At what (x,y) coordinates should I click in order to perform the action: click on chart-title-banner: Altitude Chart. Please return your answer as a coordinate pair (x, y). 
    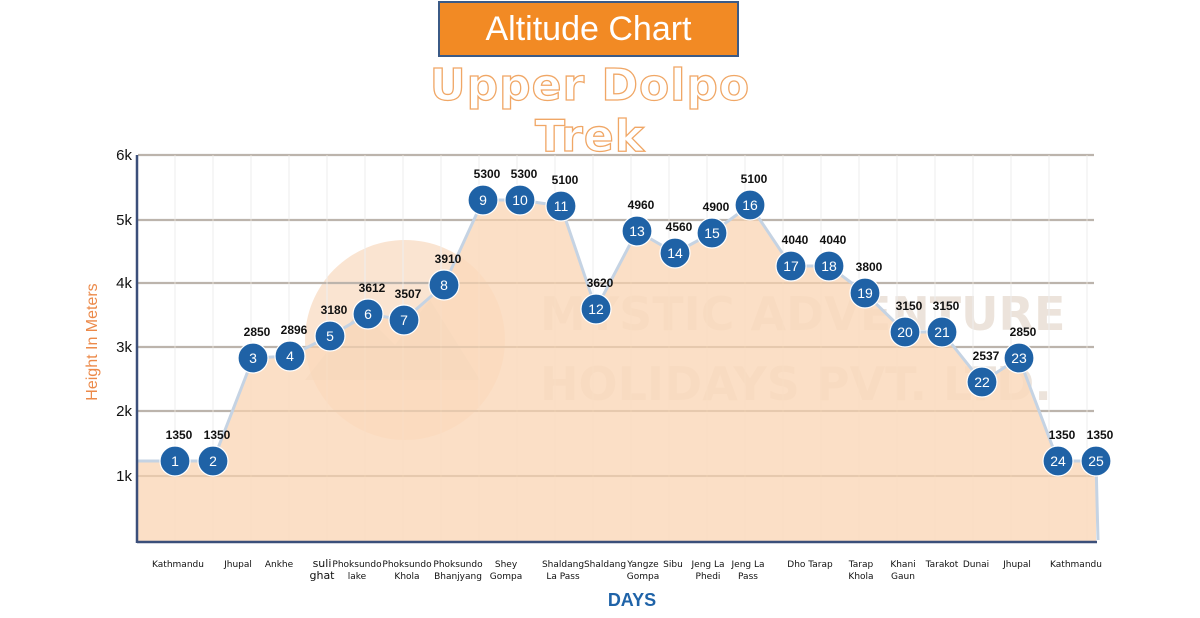
    Looking at the image, I should click on (588, 29).